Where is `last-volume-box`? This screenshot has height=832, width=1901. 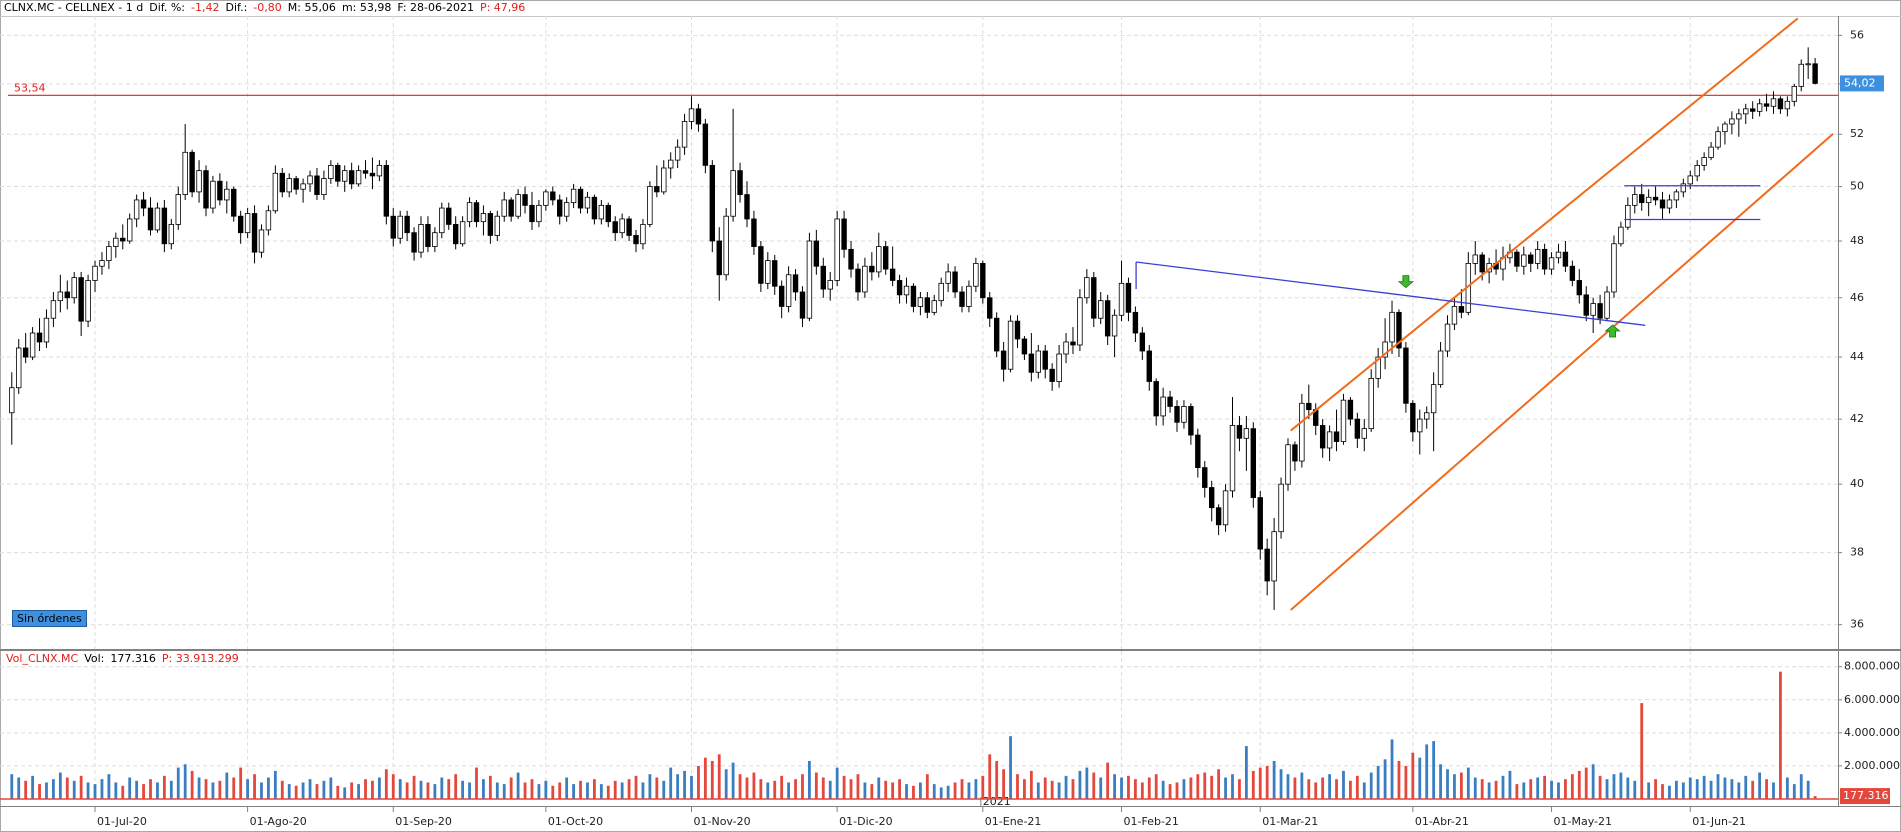 last-volume-box is located at coordinates (1865, 796).